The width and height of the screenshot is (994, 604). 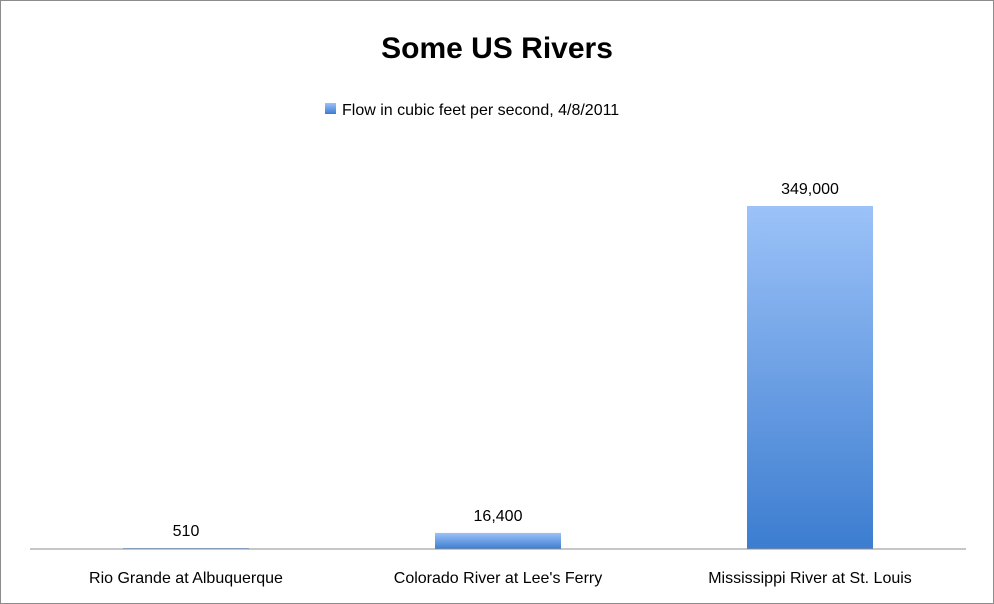 What do you see at coordinates (498, 578) in the screenshot?
I see `category-label-2: Colorado River at Lee's Ferry` at bounding box center [498, 578].